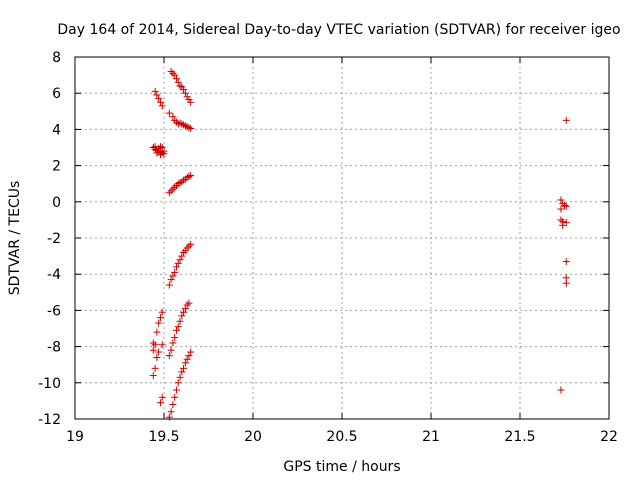 This screenshot has width=640, height=480. Describe the element at coordinates (75, 437) in the screenshot. I see `x-tick-label: 19` at that location.